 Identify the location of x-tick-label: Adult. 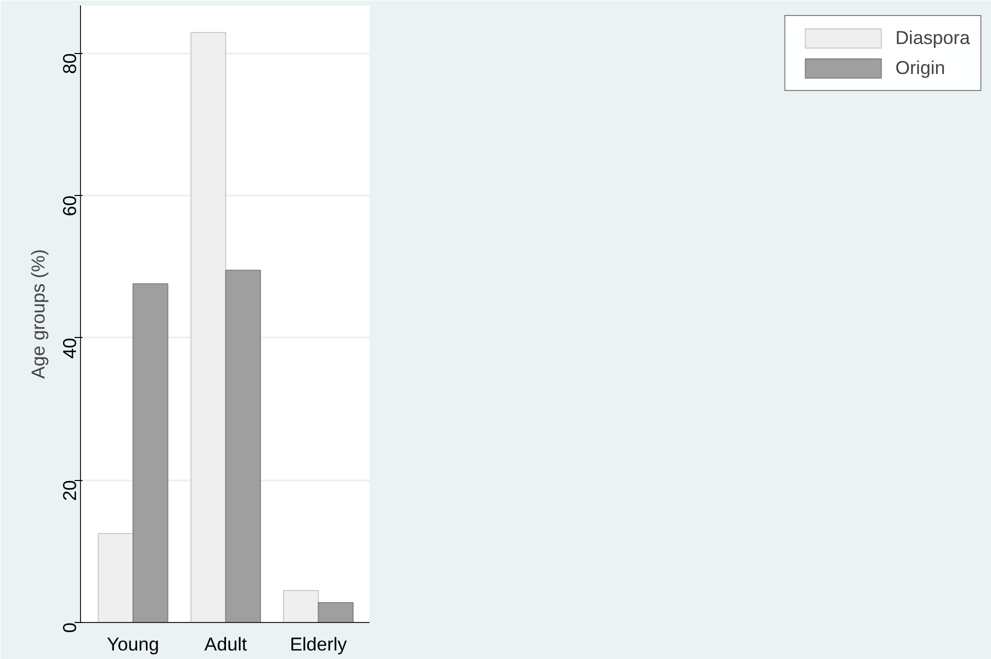
(226, 644).